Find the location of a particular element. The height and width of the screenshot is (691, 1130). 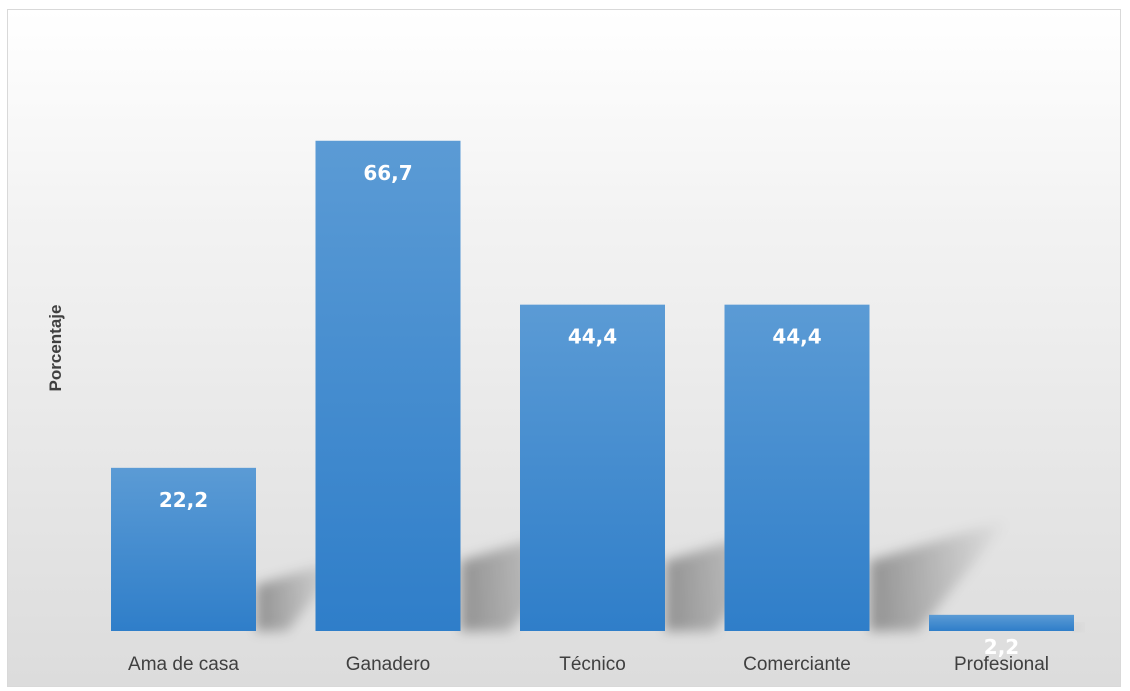

x-tick-label: Ama de casa is located at coordinates (183, 664).